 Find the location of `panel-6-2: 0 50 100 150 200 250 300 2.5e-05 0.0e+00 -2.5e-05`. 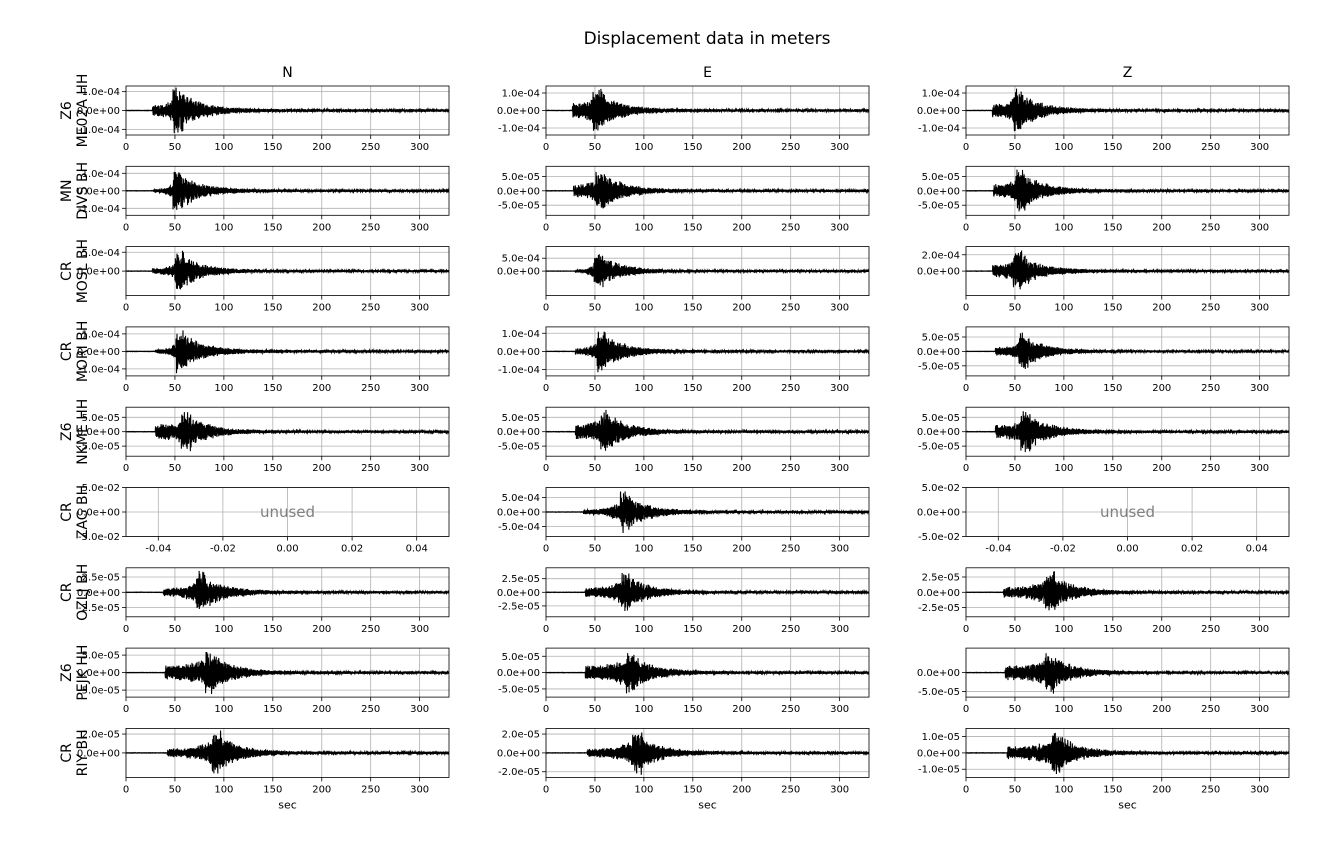

panel-6-2: 0 50 100 150 200 250 300 2.5e-05 0.0e+00 -2.5e-05 is located at coordinates (1103, 601).